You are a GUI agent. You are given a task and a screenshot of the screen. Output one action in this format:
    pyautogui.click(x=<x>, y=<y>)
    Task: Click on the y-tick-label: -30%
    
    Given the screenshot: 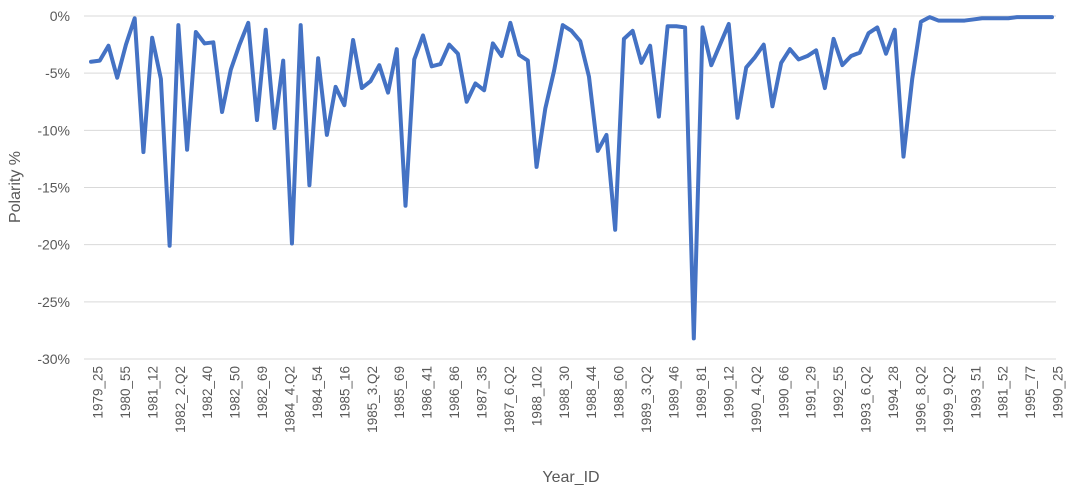 What is the action you would take?
    pyautogui.click(x=53, y=359)
    